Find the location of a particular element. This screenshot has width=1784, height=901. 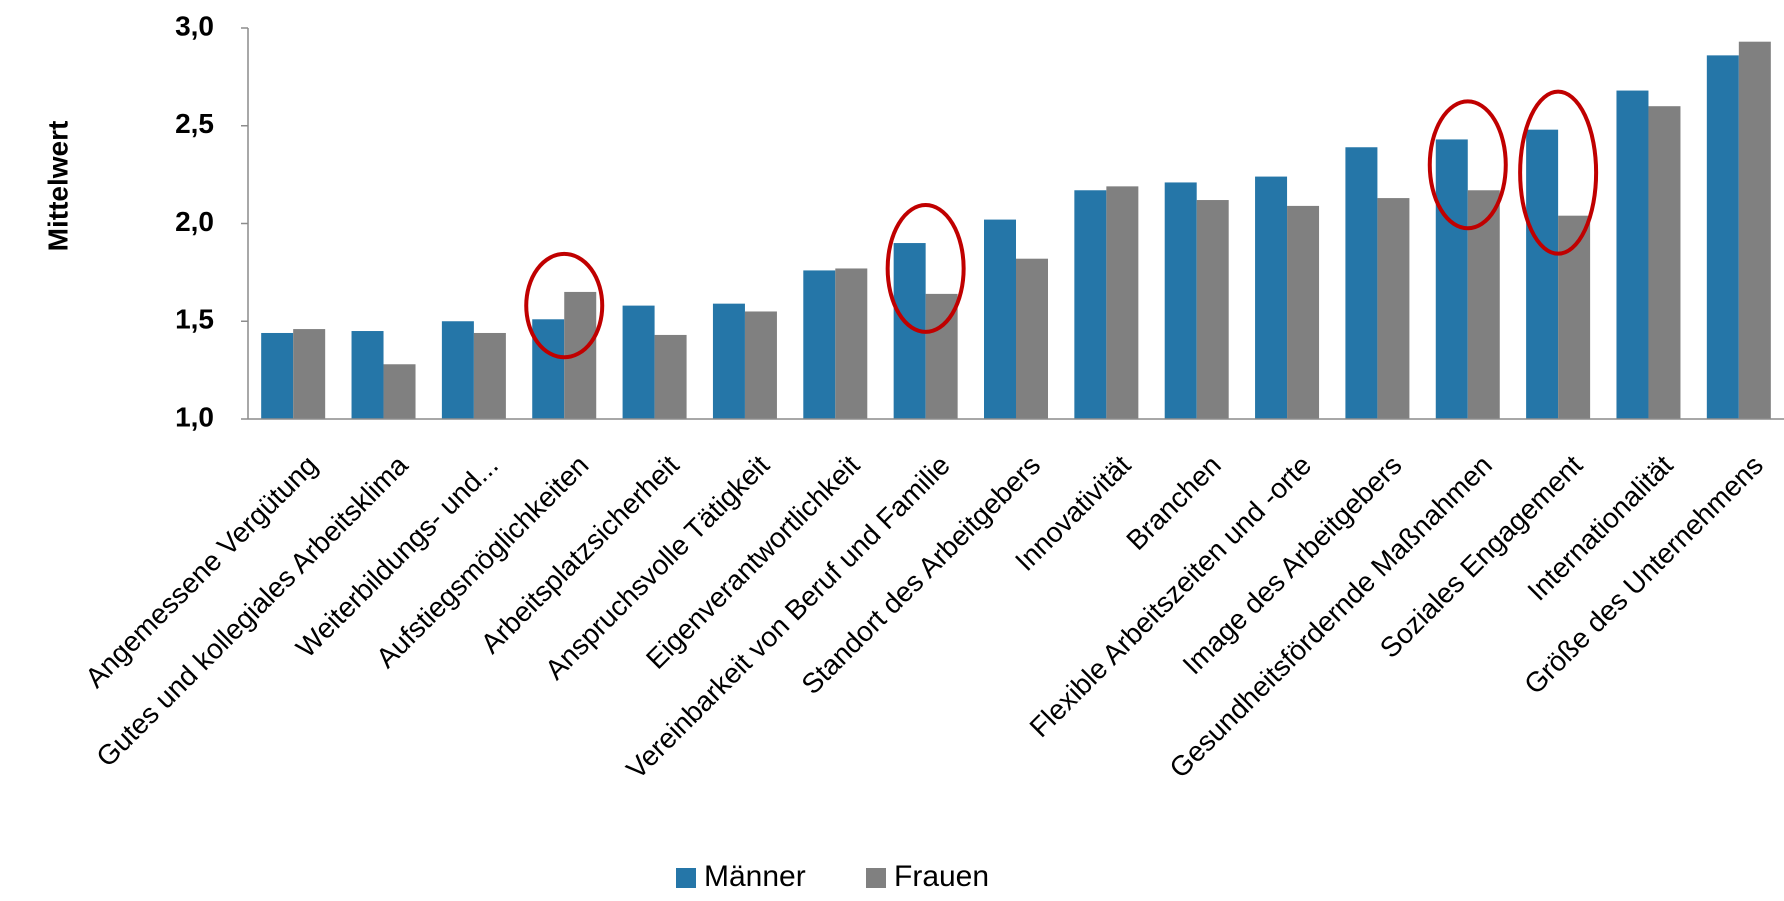

legend-item: Männer is located at coordinates (741, 876).